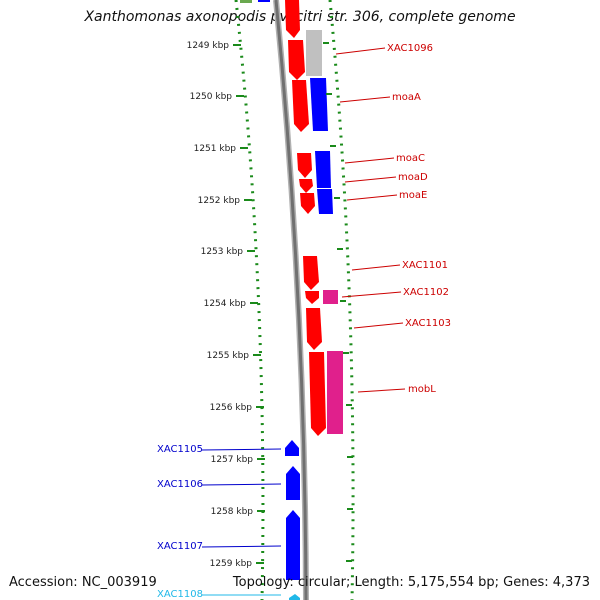 The image size is (600, 600). Describe the element at coordinates (83, 582) in the screenshot. I see `accession-text: Accession: NC_003919` at that location.